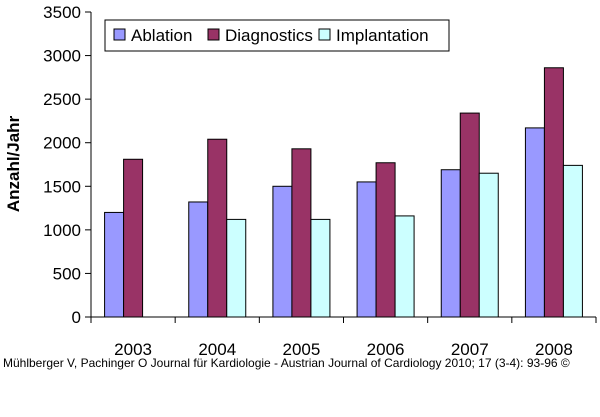  I want to click on bar-diagnostics-2005, so click(301, 233).